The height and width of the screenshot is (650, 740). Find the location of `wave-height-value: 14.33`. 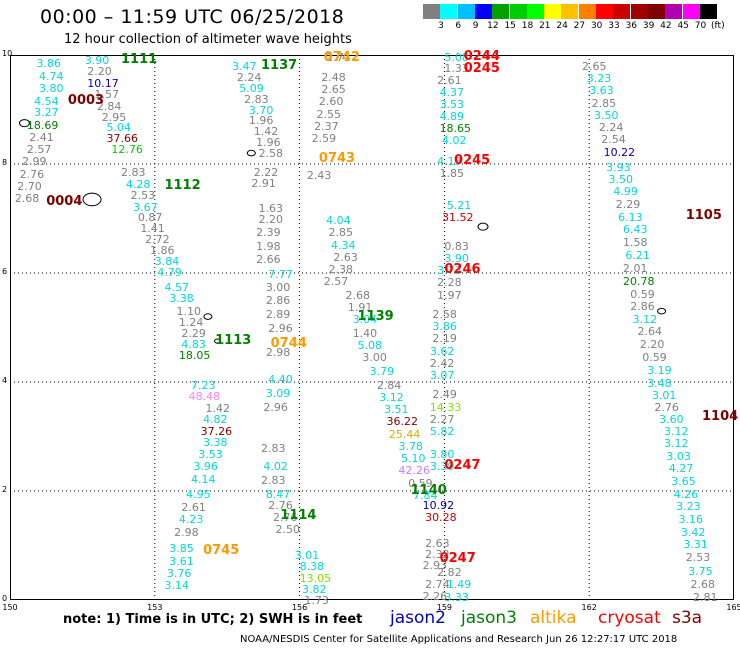

wave-height-value: 14.33 is located at coordinates (445, 407).